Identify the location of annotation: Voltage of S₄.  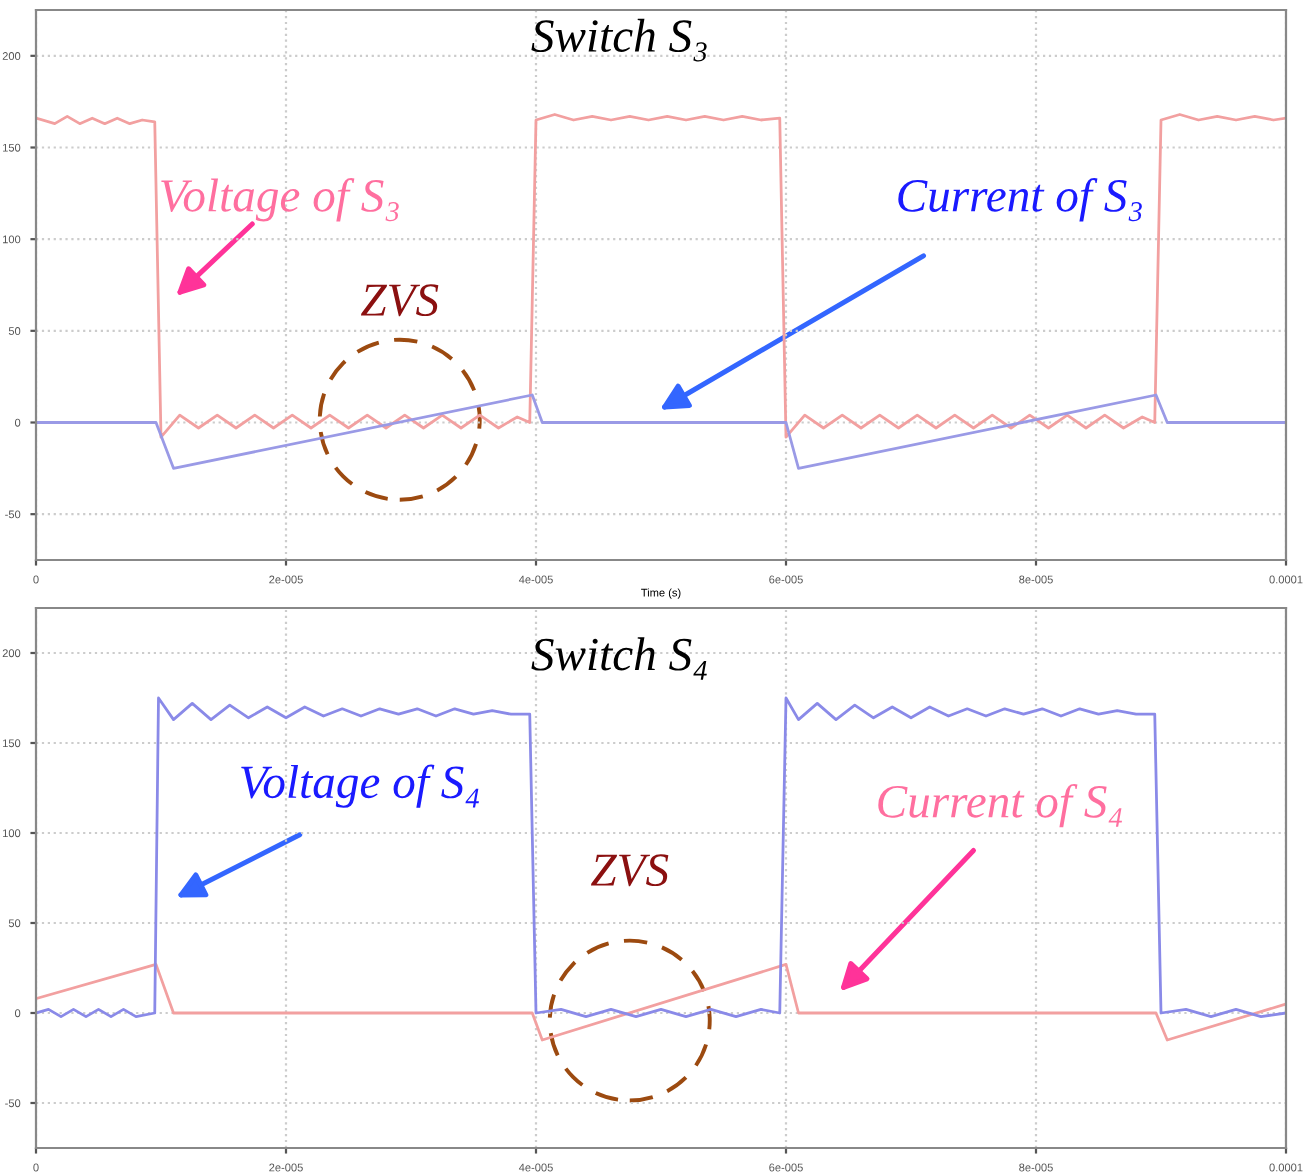
(360, 786).